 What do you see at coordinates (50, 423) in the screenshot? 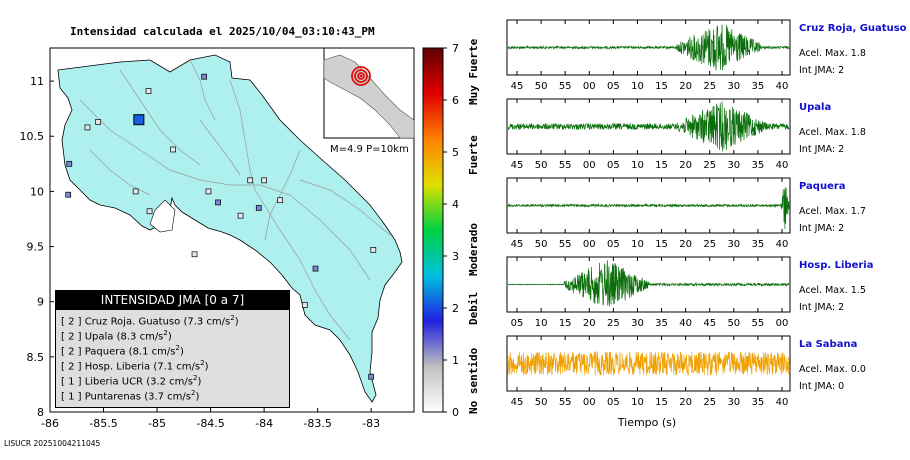
I see `map-x-tick-label: -86` at bounding box center [50, 423].